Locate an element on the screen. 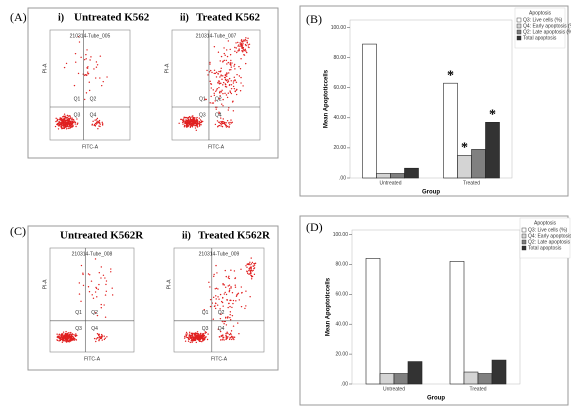  quadrant-label: Q2 is located at coordinates (221, 313).